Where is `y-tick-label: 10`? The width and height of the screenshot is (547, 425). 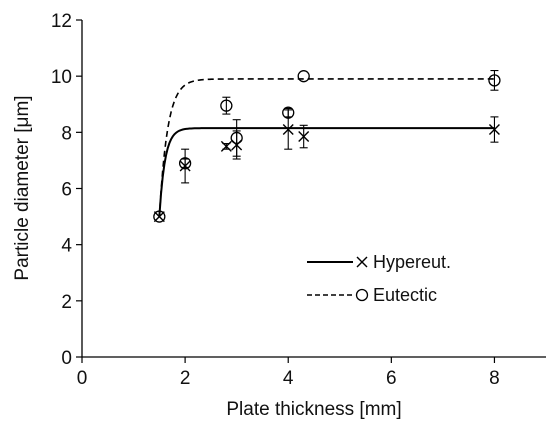
y-tick-label: 10 is located at coordinates (61, 77).